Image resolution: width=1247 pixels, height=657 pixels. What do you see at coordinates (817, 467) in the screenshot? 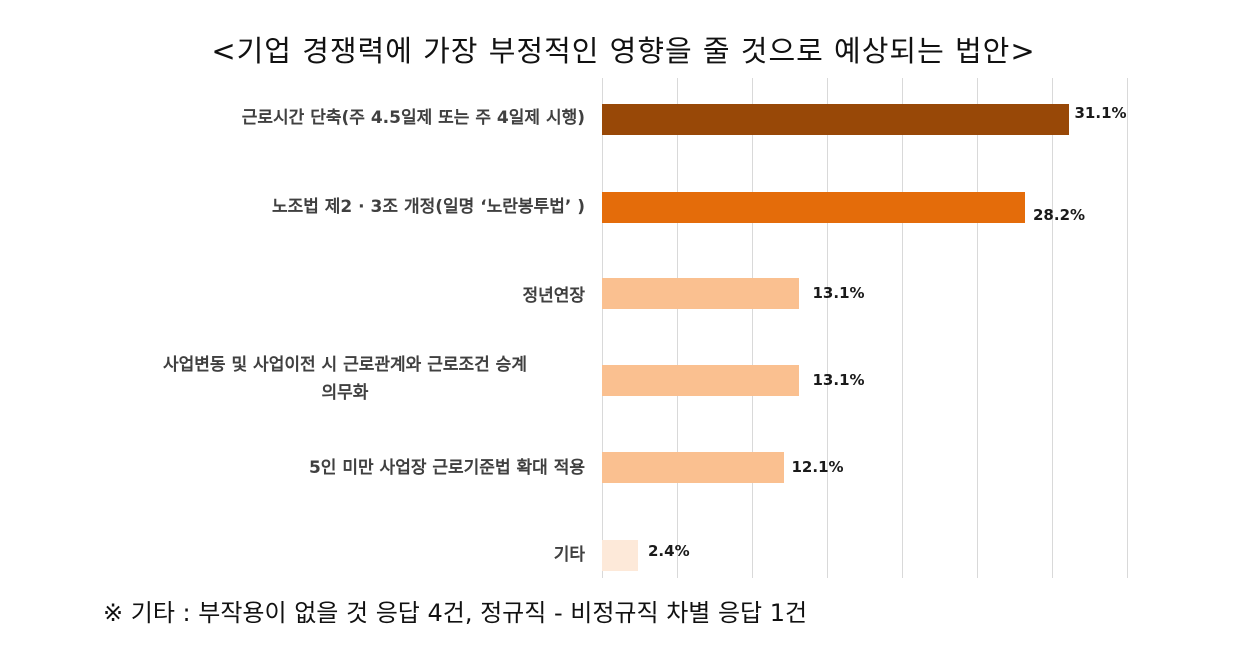
I see `value-label: 12.1%` at bounding box center [817, 467].